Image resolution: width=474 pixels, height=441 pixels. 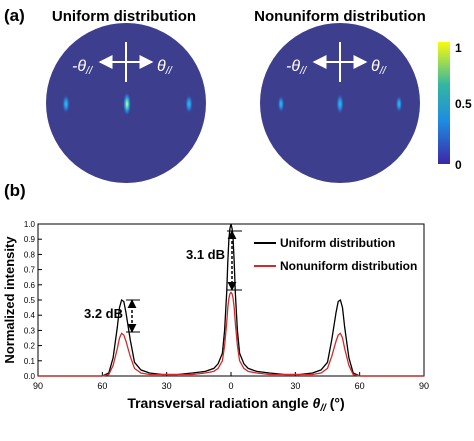 What do you see at coordinates (337, 243) in the screenshot?
I see `legend-label-uniform: Uniform distribution` at bounding box center [337, 243].